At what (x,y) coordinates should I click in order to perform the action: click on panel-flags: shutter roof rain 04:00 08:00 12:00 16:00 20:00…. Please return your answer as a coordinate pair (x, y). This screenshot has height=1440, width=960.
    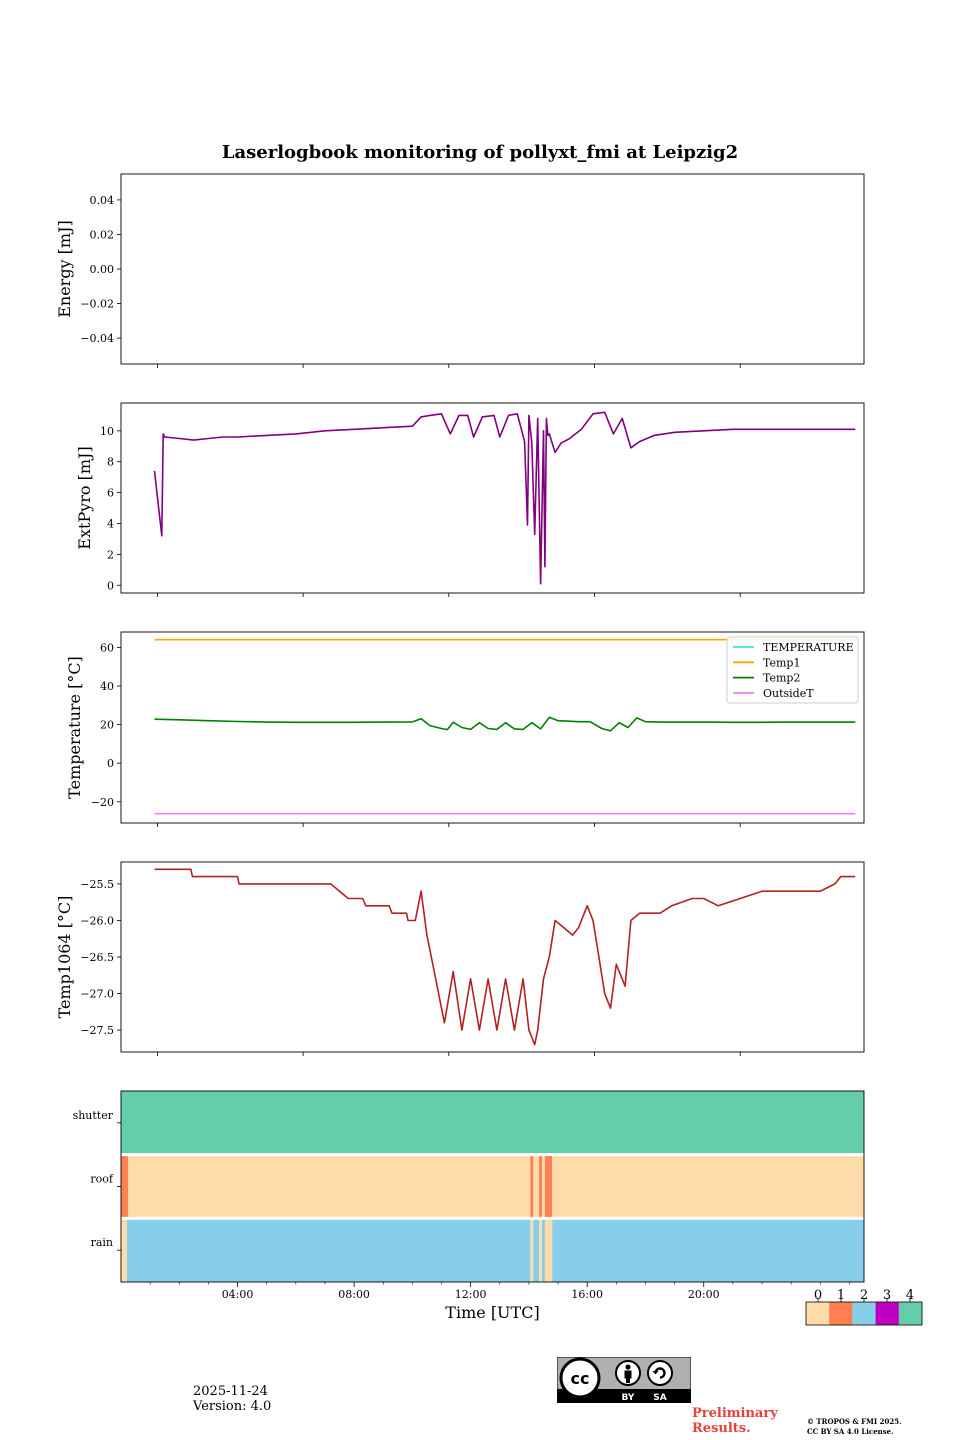
    Looking at the image, I should click on (469, 1206).